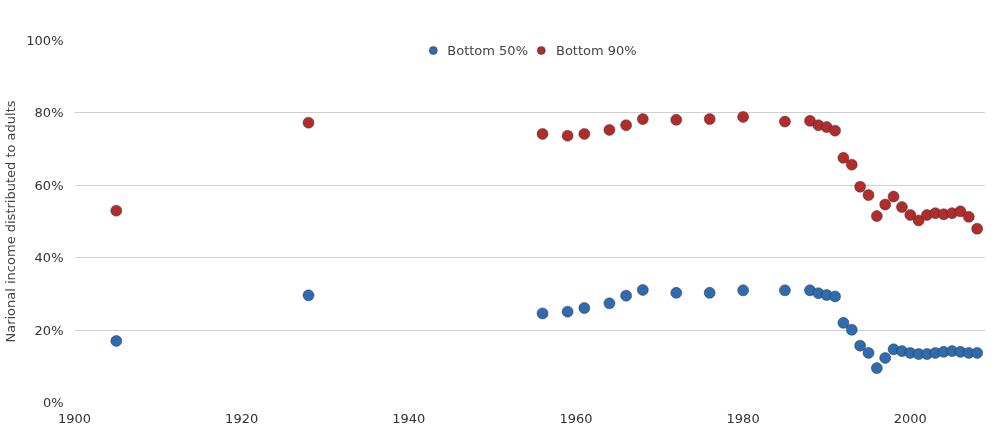 This screenshot has width=1007, height=441. What do you see at coordinates (743, 418) in the screenshot?
I see `x-tick-label: 1980` at bounding box center [743, 418].